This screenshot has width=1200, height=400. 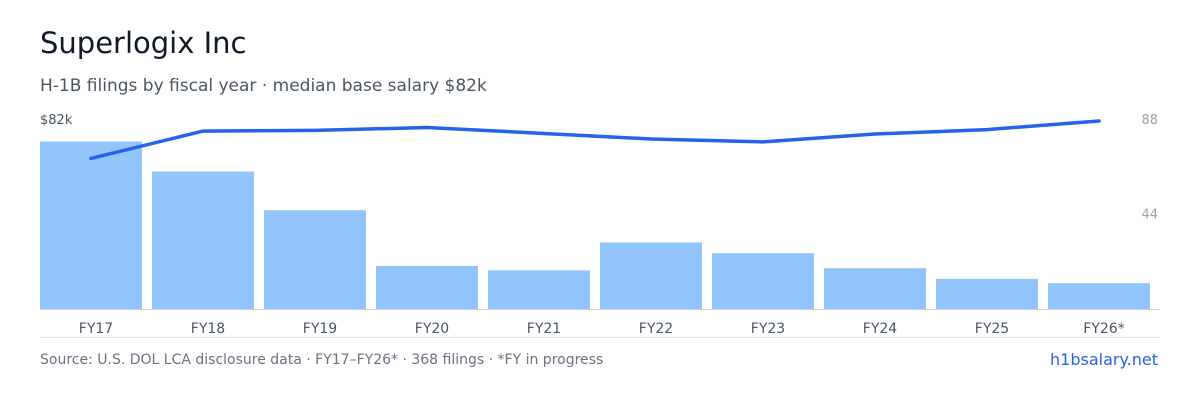 I want to click on left-axis-tick-label: $82k, so click(x=56, y=120).